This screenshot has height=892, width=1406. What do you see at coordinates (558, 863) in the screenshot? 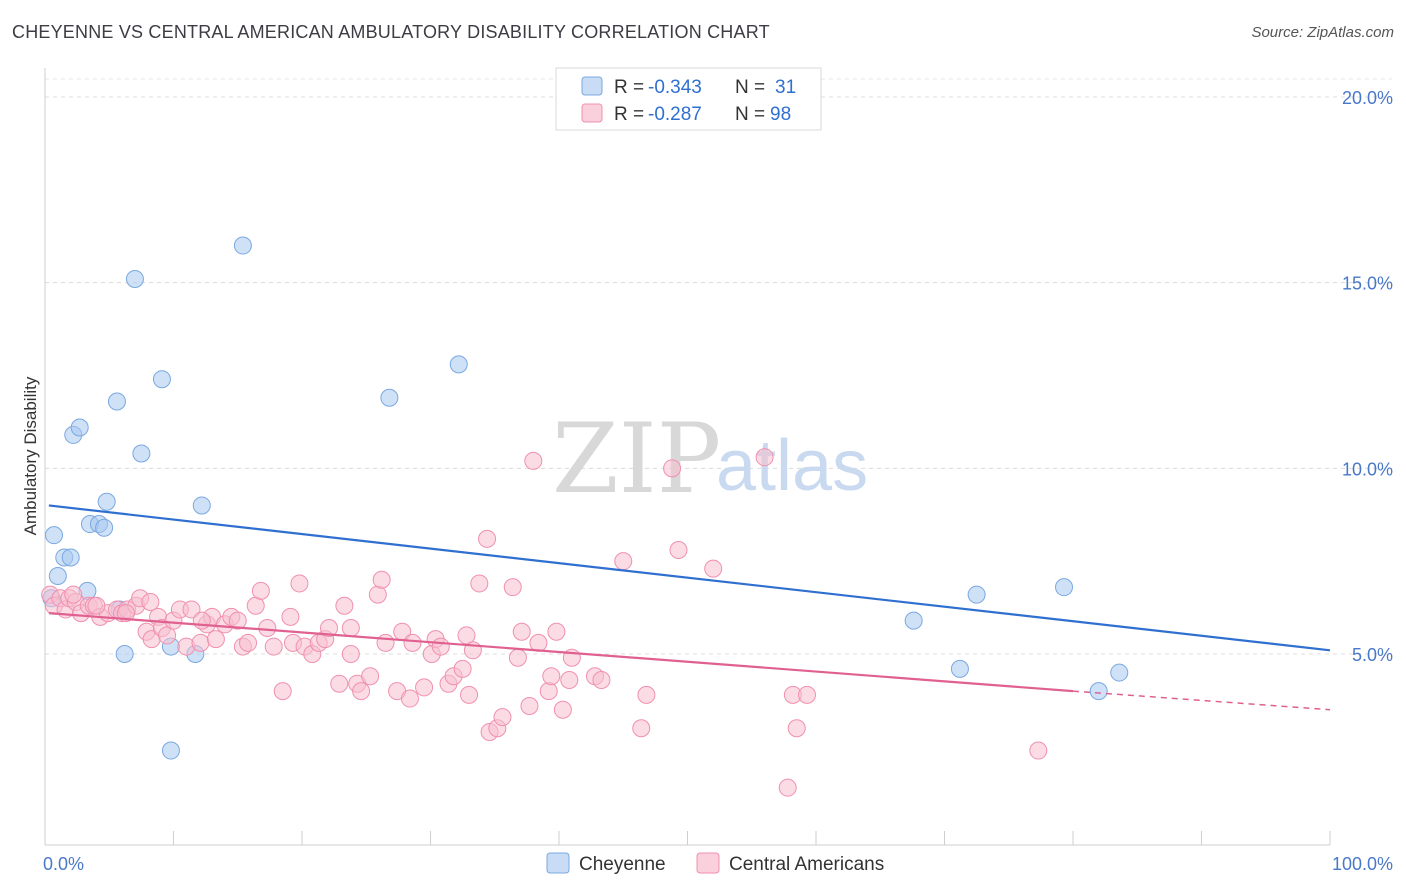
I see `bottom-legend-swatch-cheyenne` at bounding box center [558, 863].